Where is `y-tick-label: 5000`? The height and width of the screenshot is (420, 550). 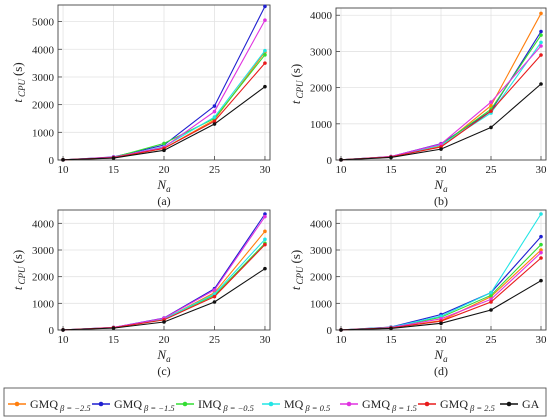
y-tick-label: 5000 is located at coordinates (43, 23).